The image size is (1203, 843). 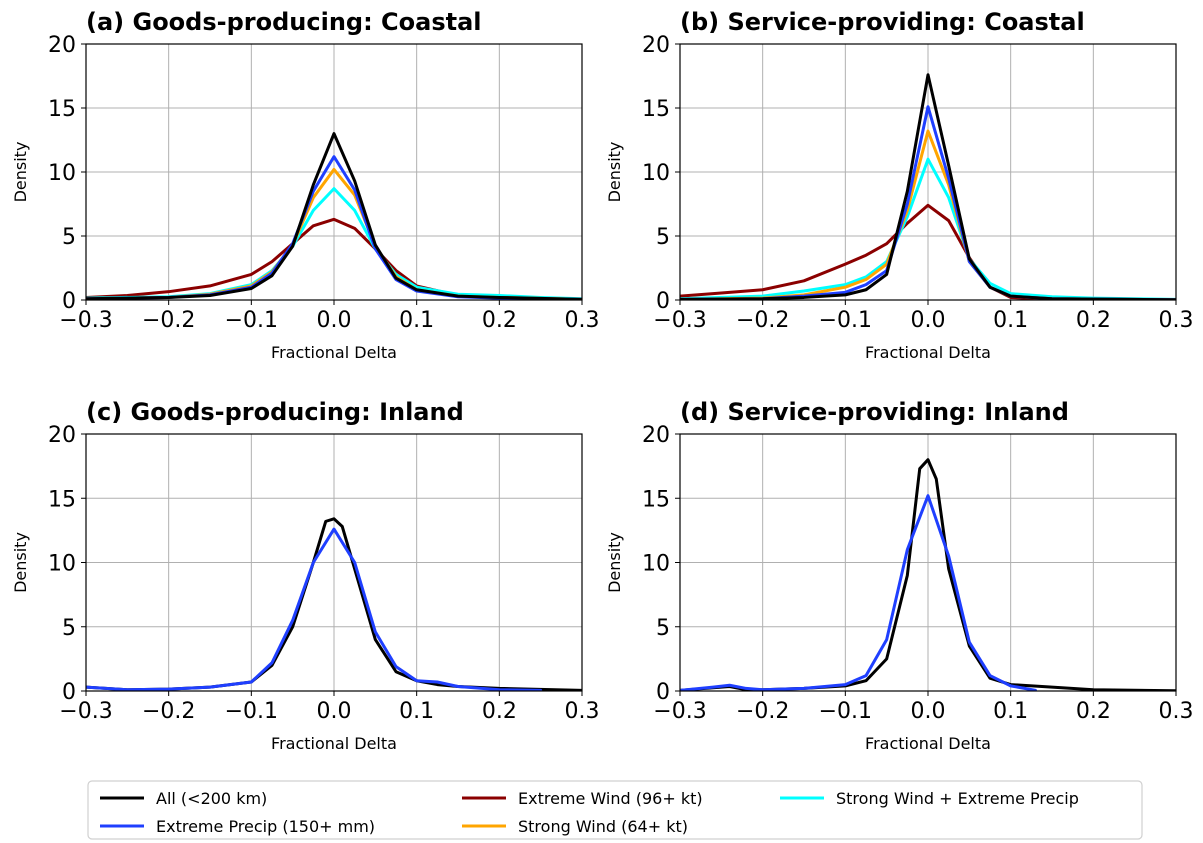 What do you see at coordinates (211, 798) in the screenshot?
I see `legend-label: All (<200 km)` at bounding box center [211, 798].